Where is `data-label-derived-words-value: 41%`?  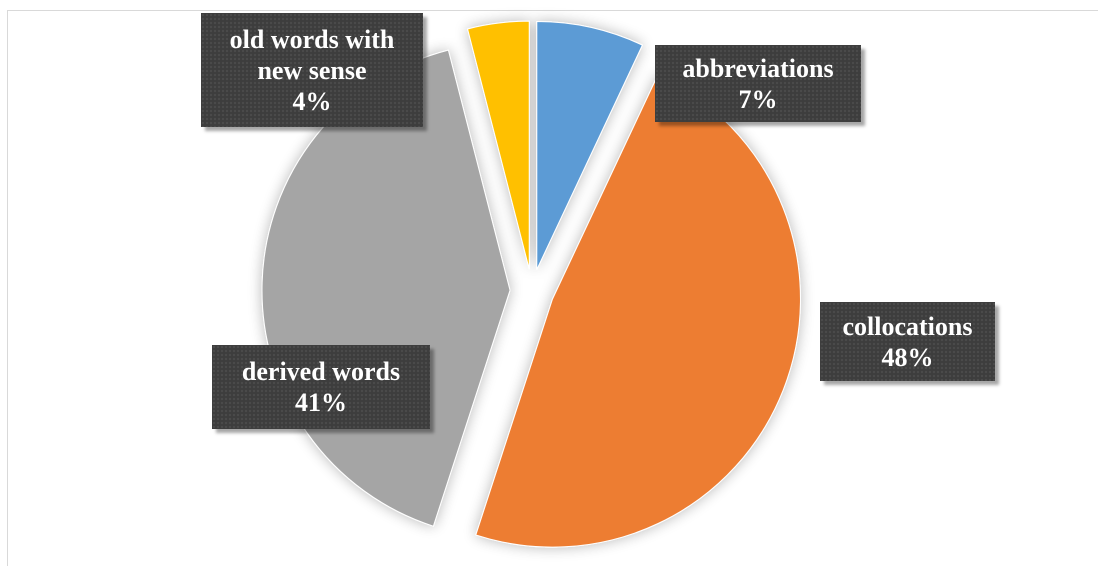
data-label-derived-words-value: 41% is located at coordinates (321, 402).